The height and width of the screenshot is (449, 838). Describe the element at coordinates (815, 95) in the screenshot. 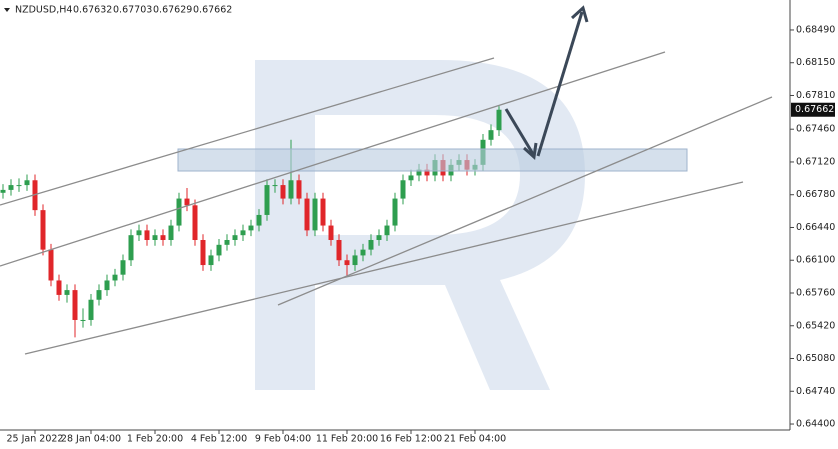

I see `y-tick-label: 0.67810` at that location.